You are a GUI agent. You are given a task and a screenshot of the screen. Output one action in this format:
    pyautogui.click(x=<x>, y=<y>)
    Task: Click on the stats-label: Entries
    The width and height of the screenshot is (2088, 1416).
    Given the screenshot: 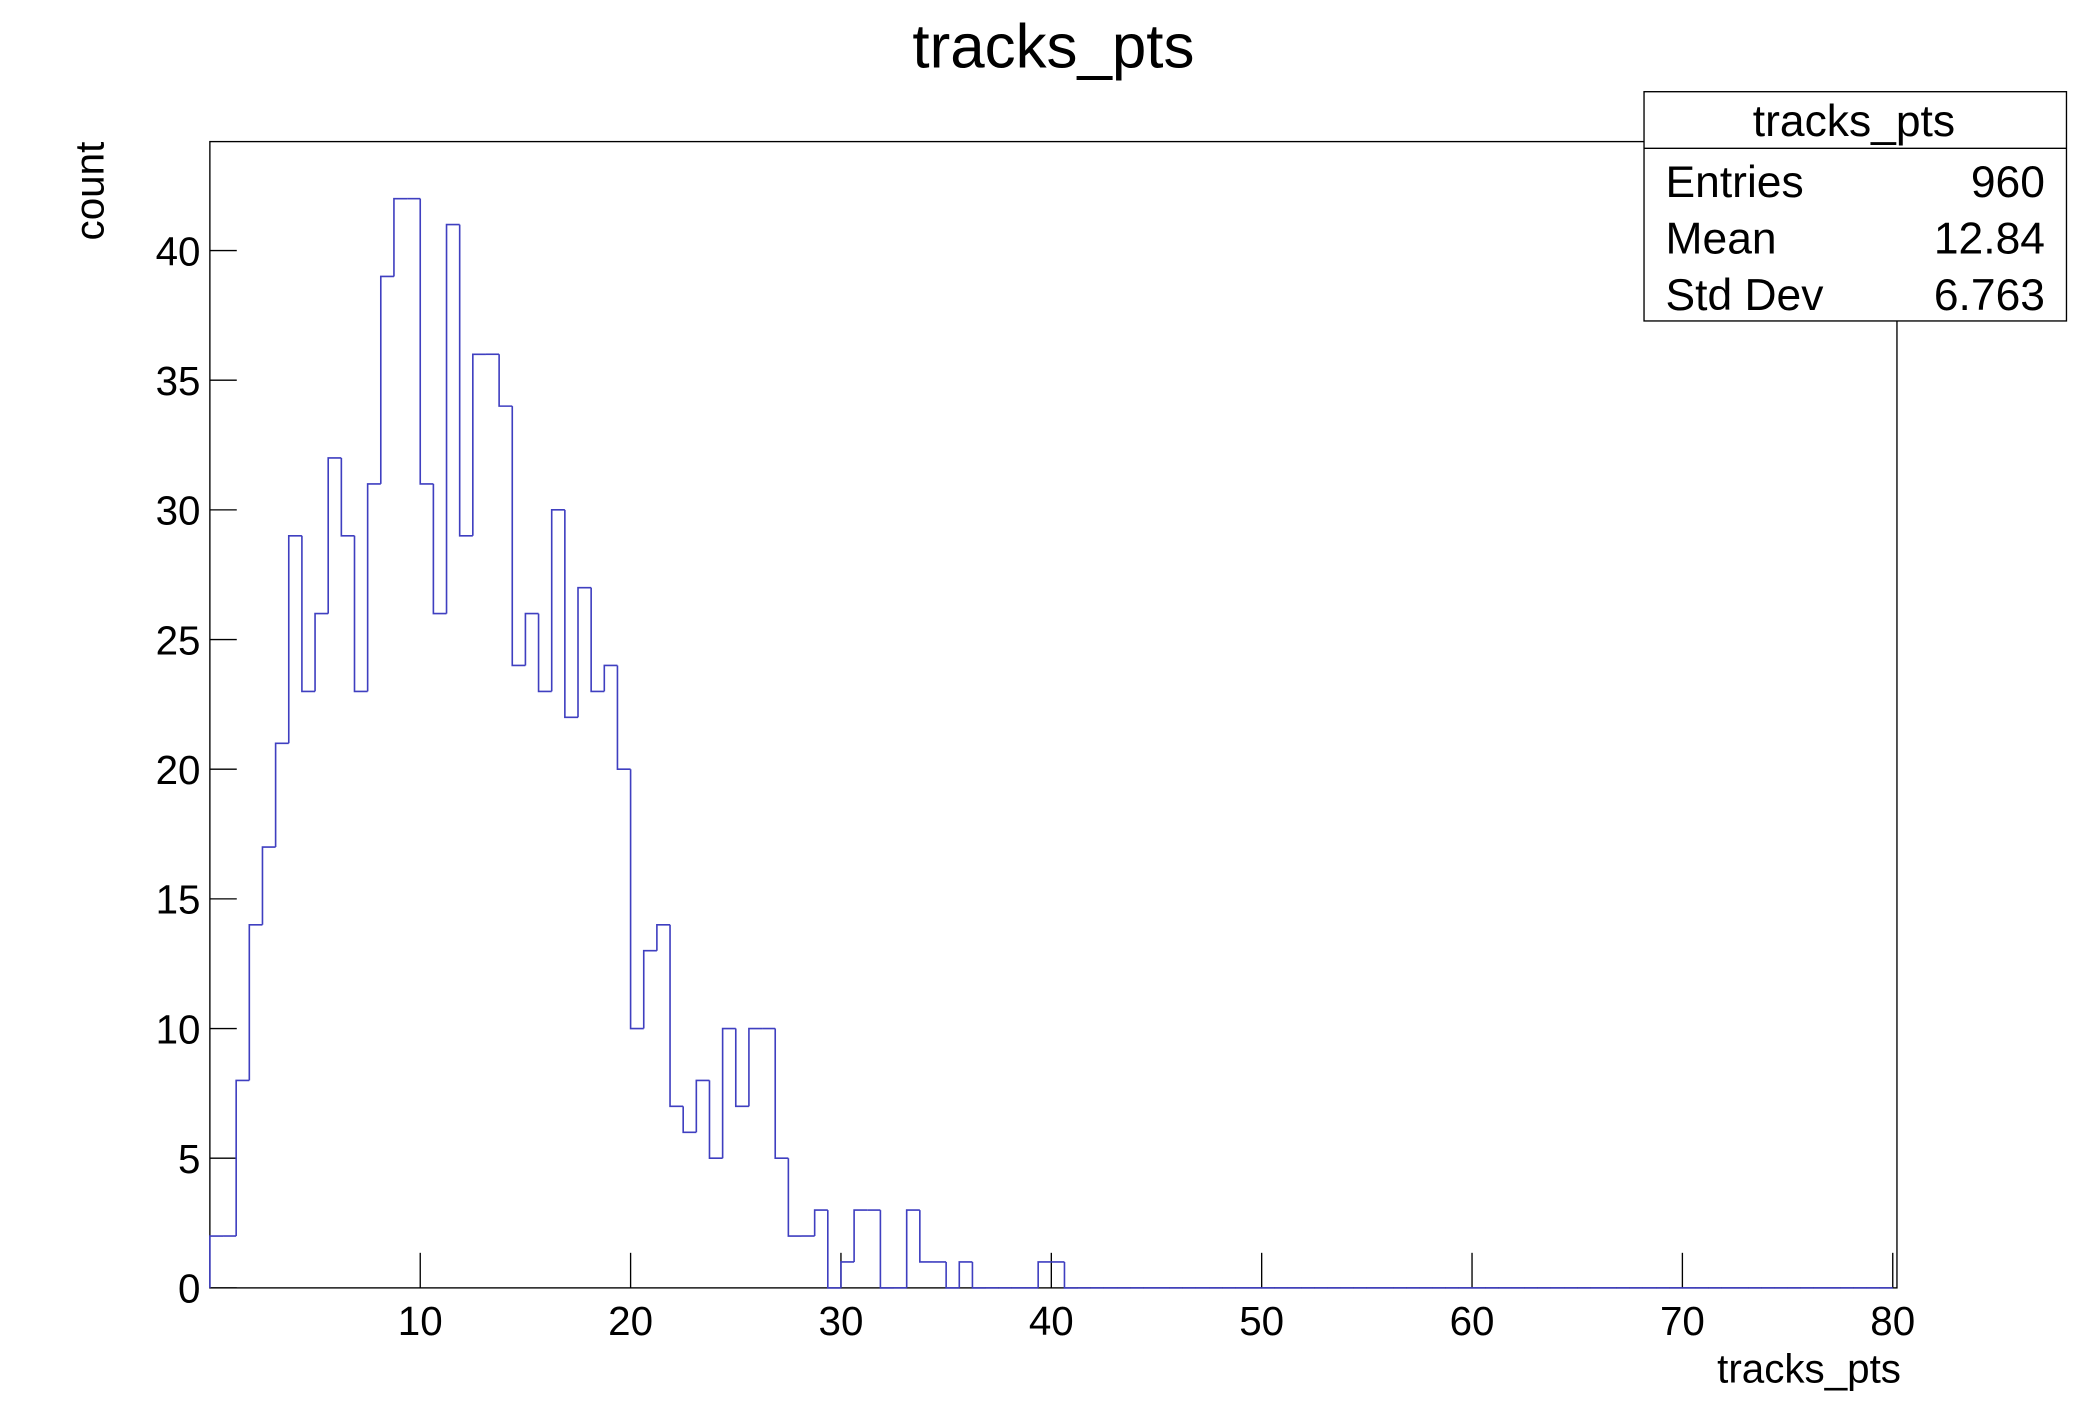 What is the action you would take?
    pyautogui.click(x=1735, y=182)
    